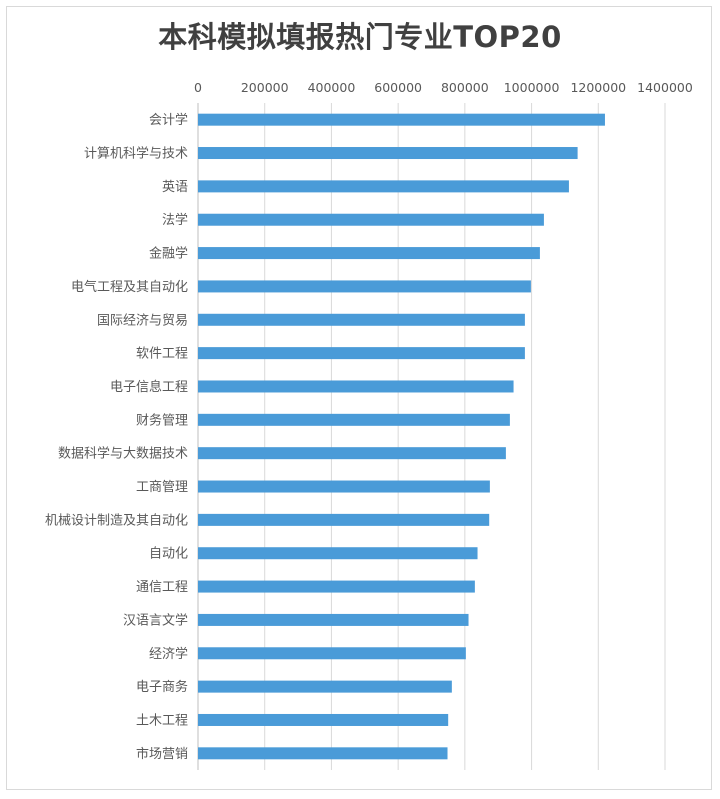  I want to click on x-tick-label: 400000, so click(332, 87).